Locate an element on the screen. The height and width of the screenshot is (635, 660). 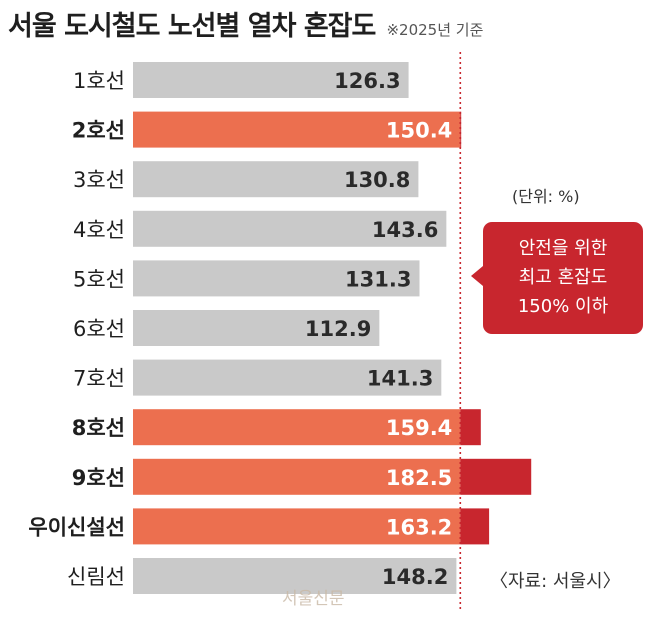
value-label-7: 159.4 is located at coordinates (419, 428).